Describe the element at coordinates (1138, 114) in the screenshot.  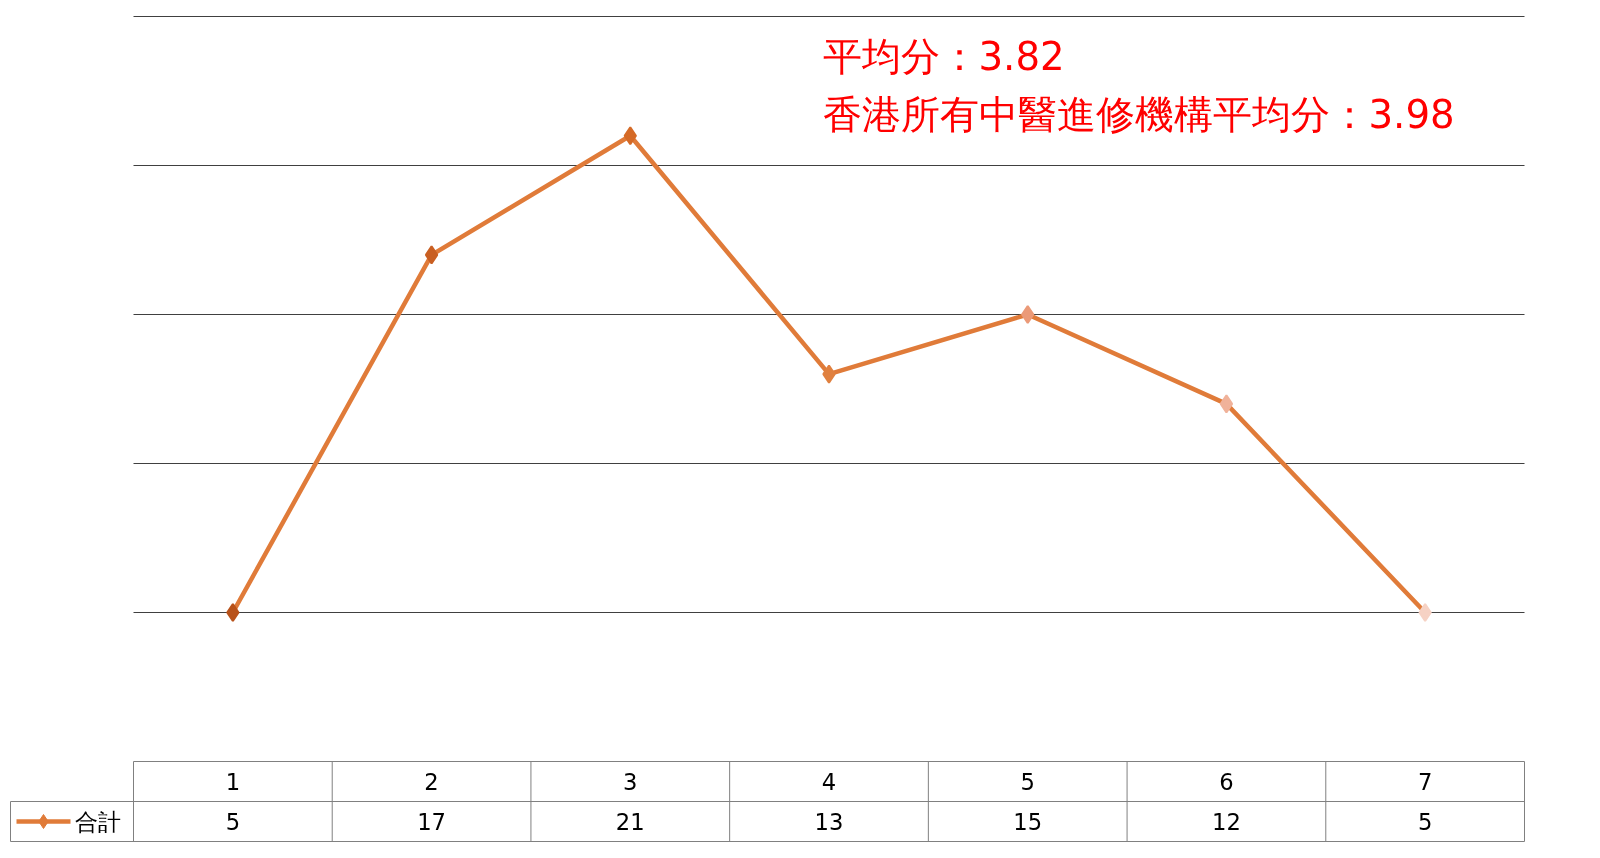
I see `annotation: 香港所有中醫進修機構平均分：3.98` at that location.